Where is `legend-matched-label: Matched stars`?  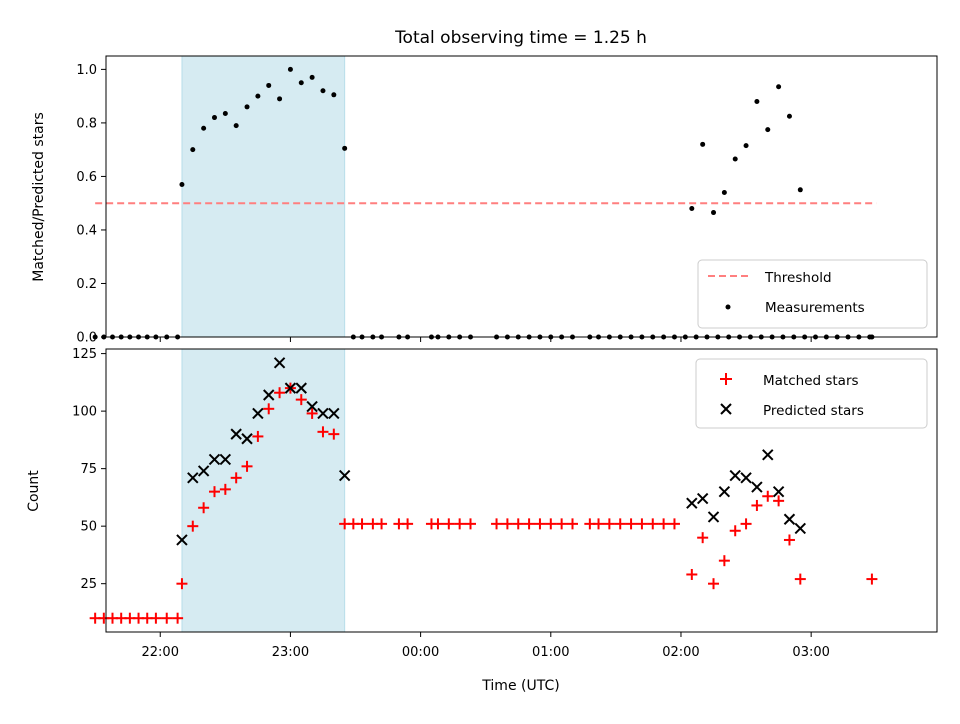 legend-matched-label: Matched stars is located at coordinates (811, 381).